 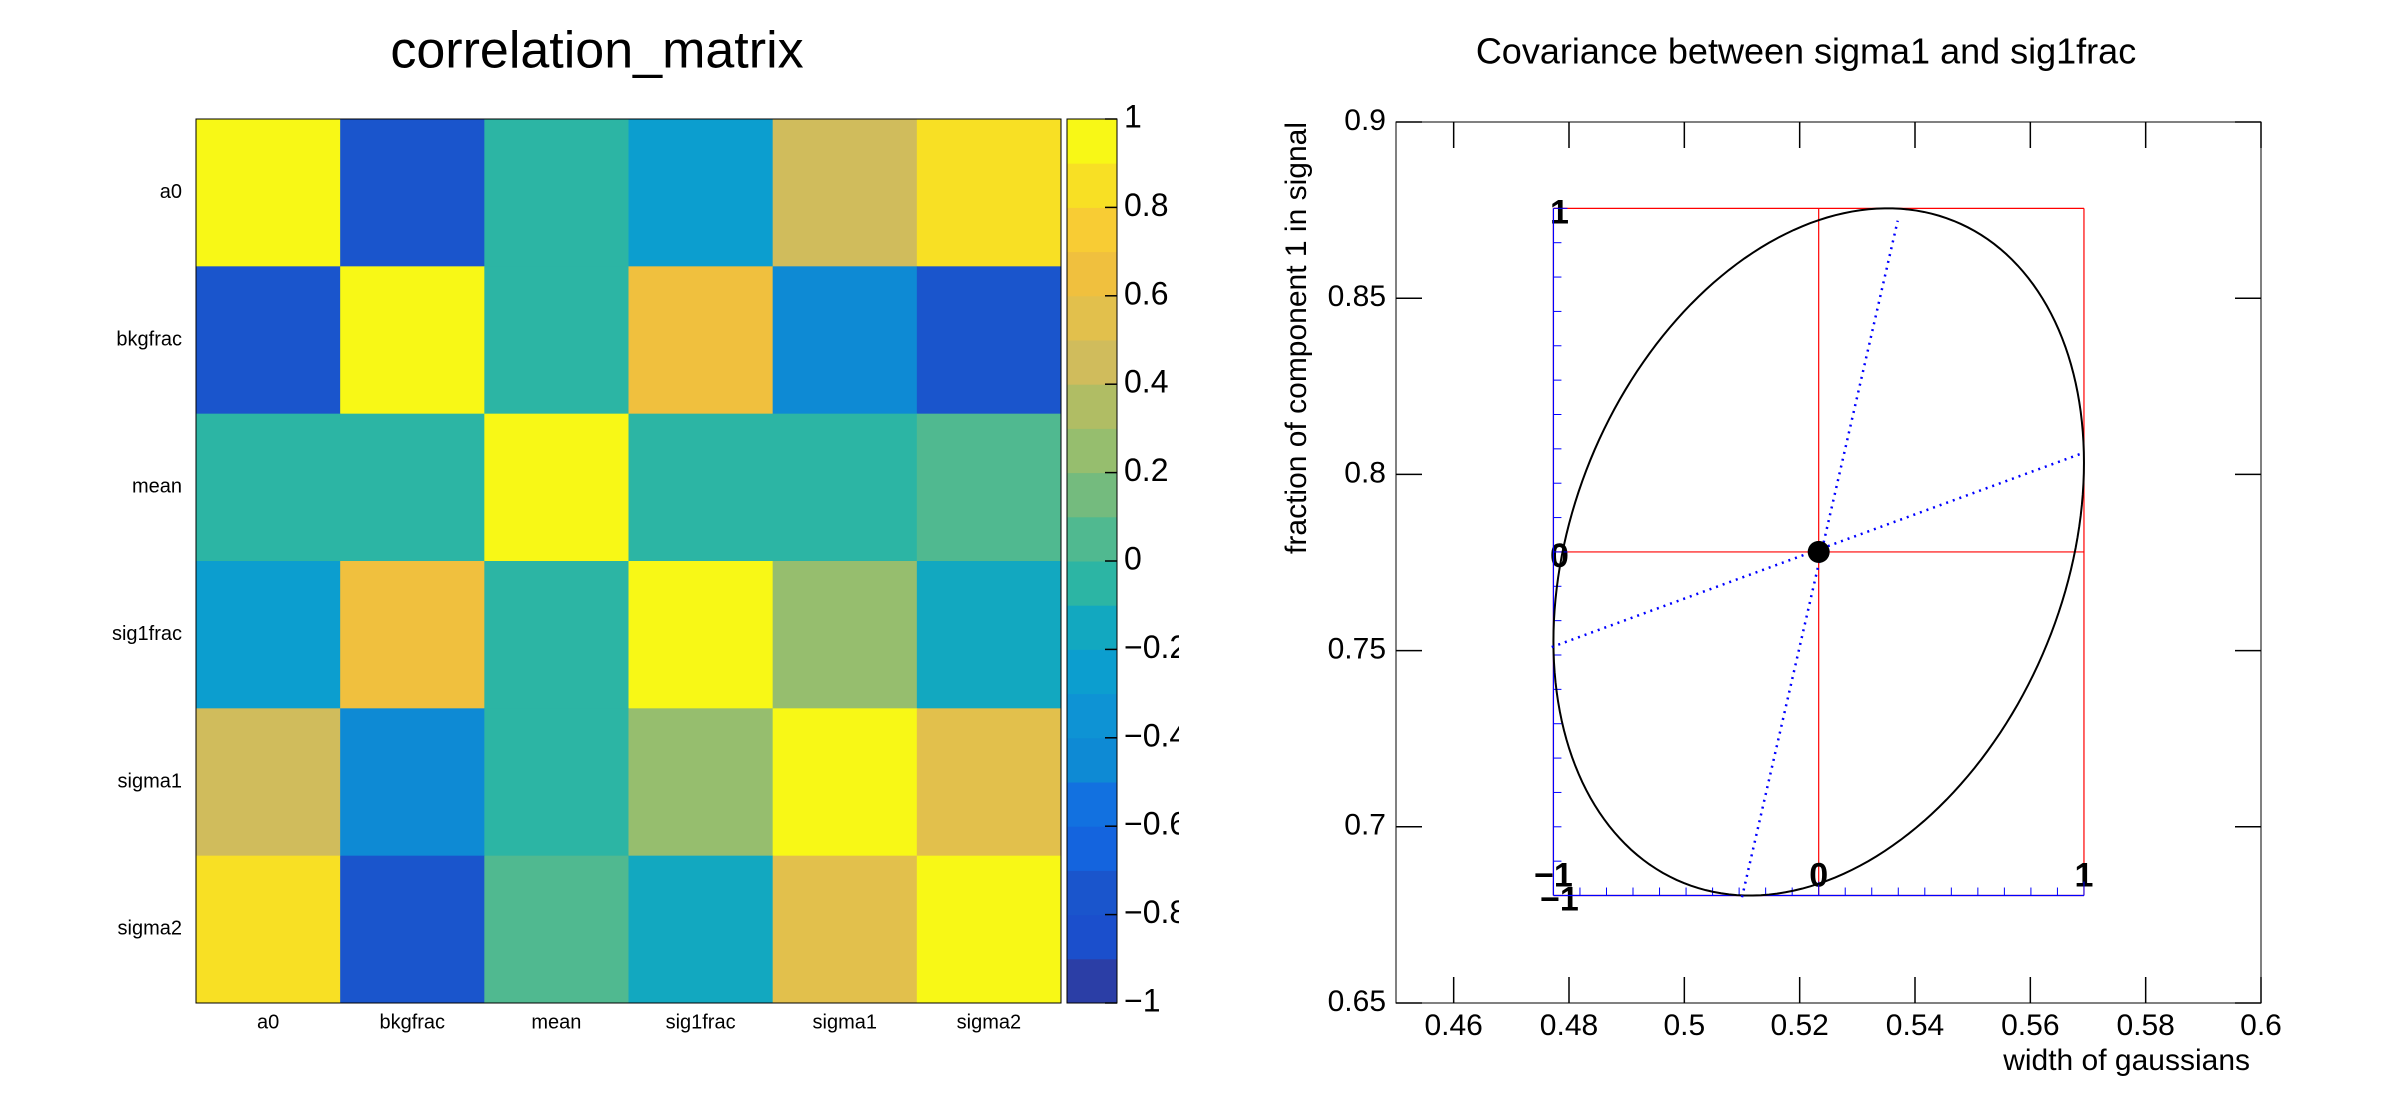 I want to click on y-tick-label: sig1frac, so click(x=147, y=634).